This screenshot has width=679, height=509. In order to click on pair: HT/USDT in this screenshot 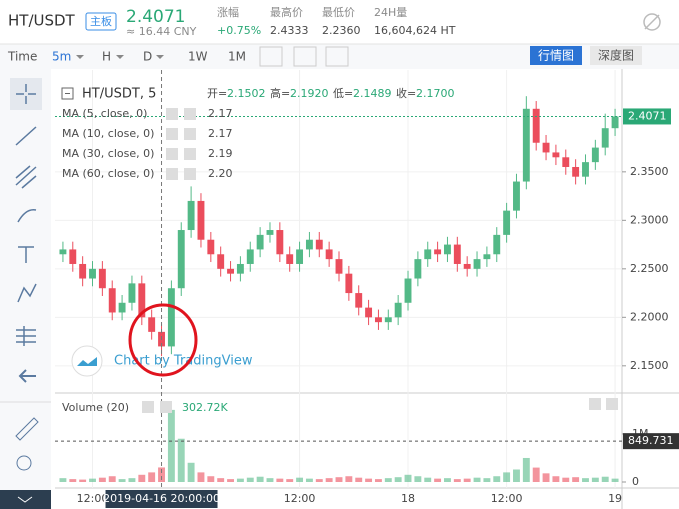, I will do `click(42, 21)`.